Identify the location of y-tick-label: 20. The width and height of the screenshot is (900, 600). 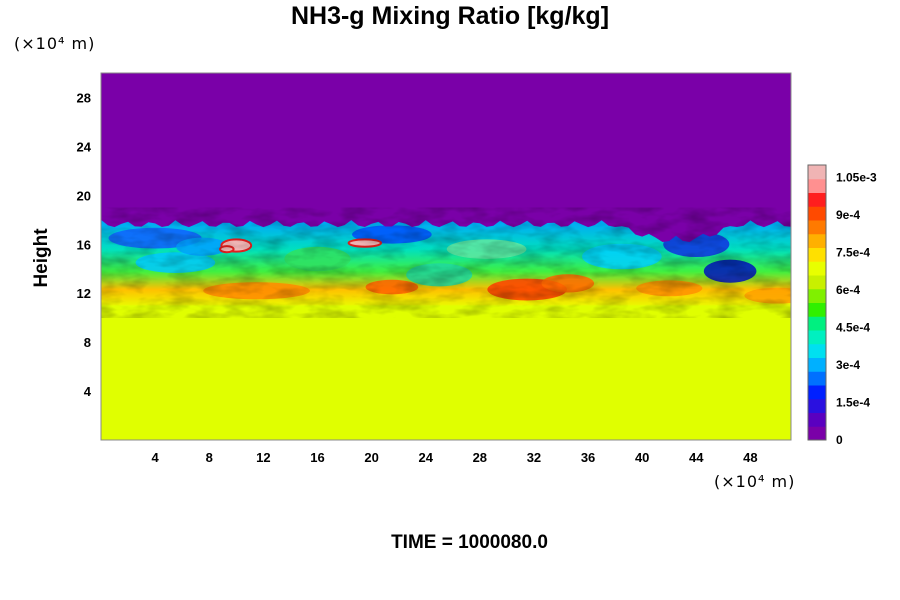
(84, 195).